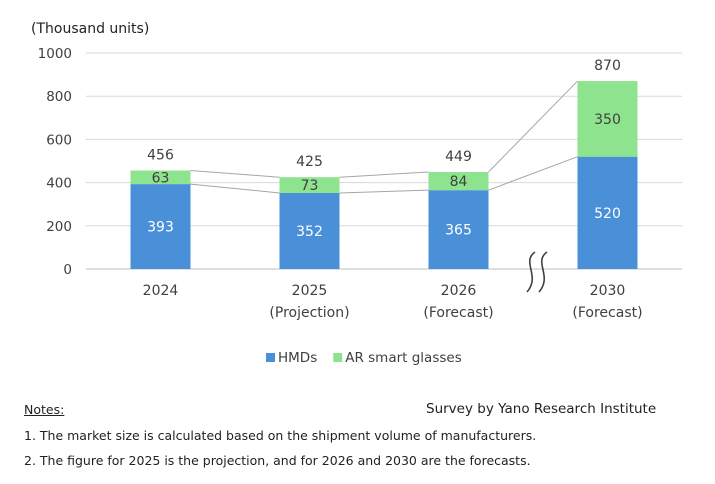 Image resolution: width=715 pixels, height=484 pixels. I want to click on y-tick-label: 200, so click(59, 227).